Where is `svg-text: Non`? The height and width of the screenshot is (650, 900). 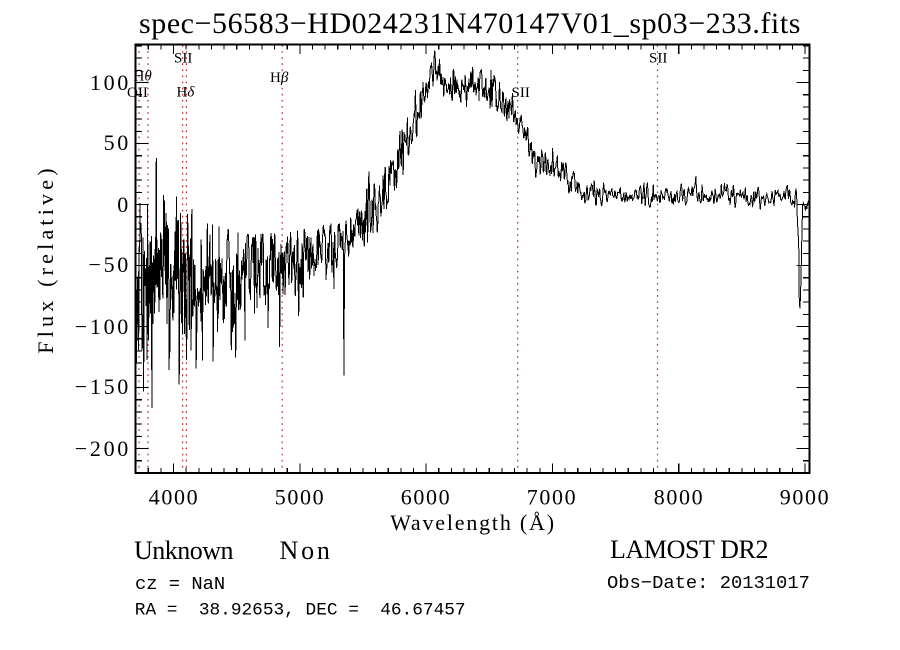
svg-text: Non is located at coordinates (306, 550).